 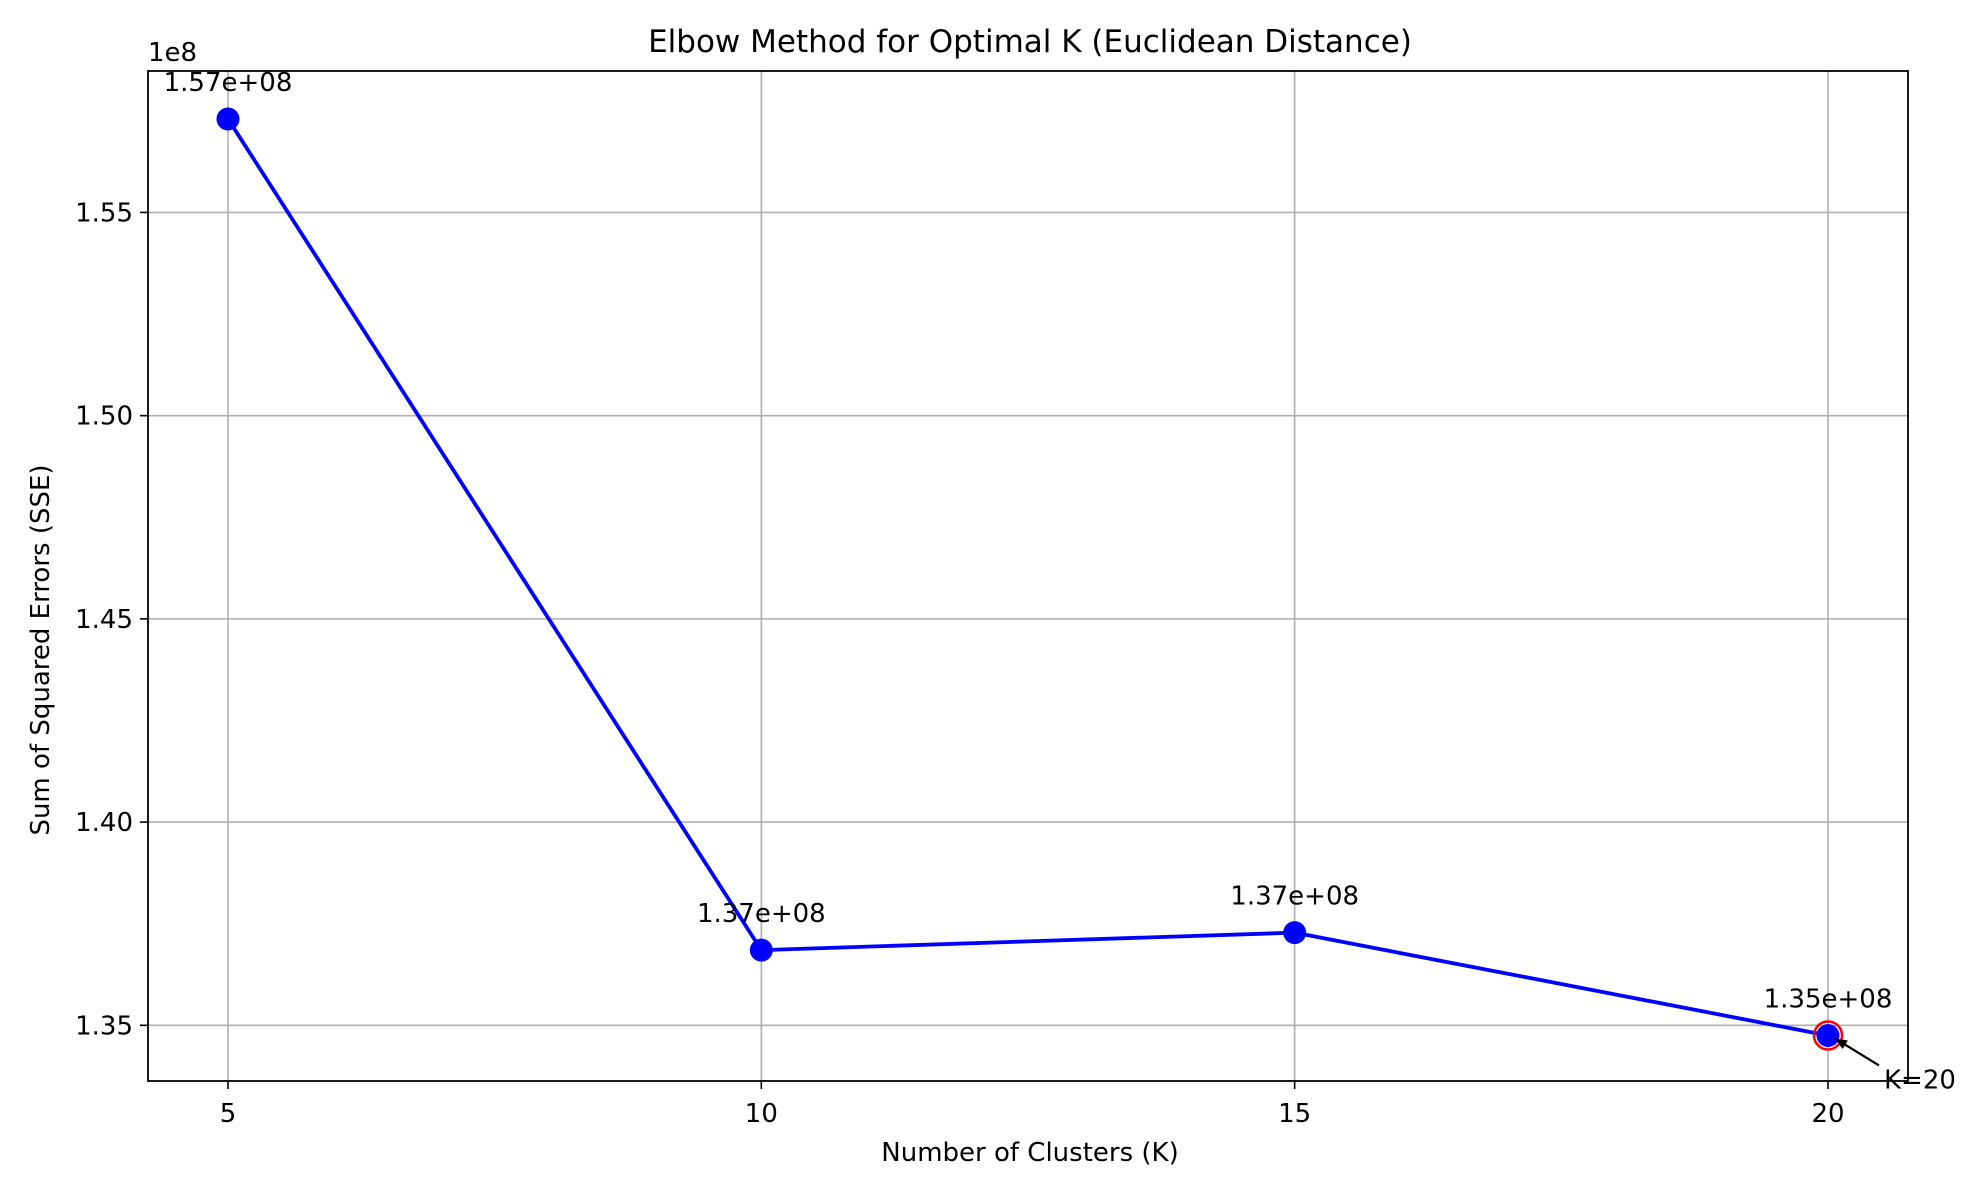 What do you see at coordinates (1294, 1114) in the screenshot?
I see `x-tick-label: 15` at bounding box center [1294, 1114].